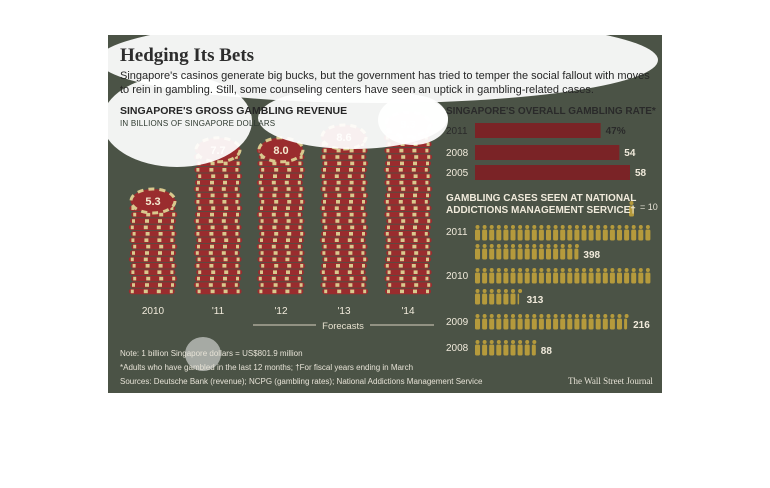  Describe the element at coordinates (641, 173) in the screenshot. I see `rate-value-label-2: 58` at that location.